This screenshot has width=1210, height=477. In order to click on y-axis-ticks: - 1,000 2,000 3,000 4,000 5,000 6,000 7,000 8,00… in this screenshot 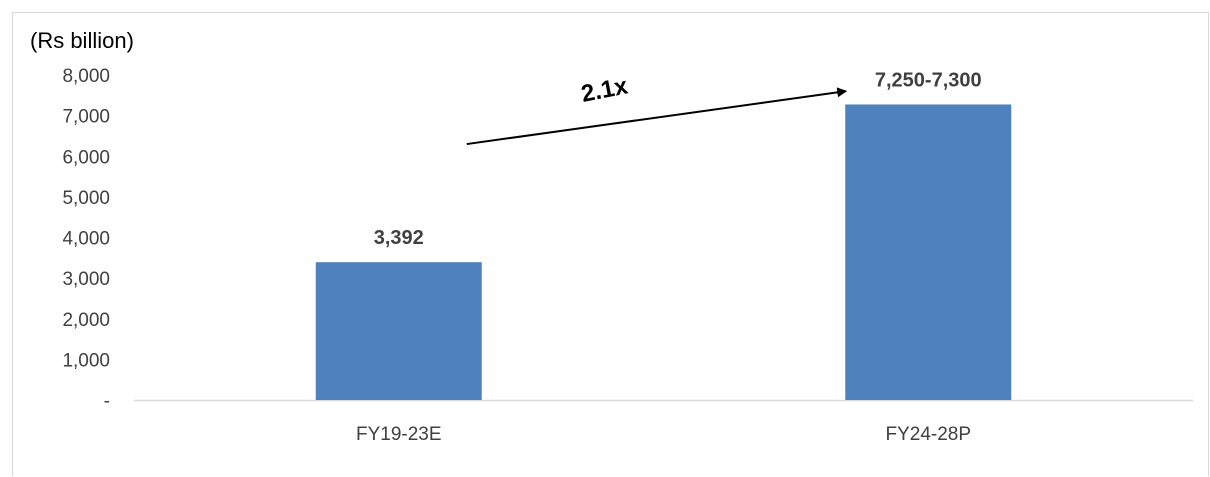, I will do `click(86, 239)`.